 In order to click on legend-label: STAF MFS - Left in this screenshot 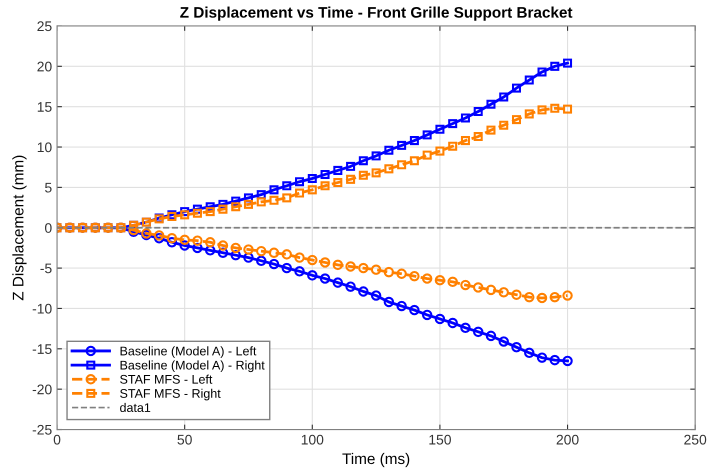, I will do `click(166, 379)`.